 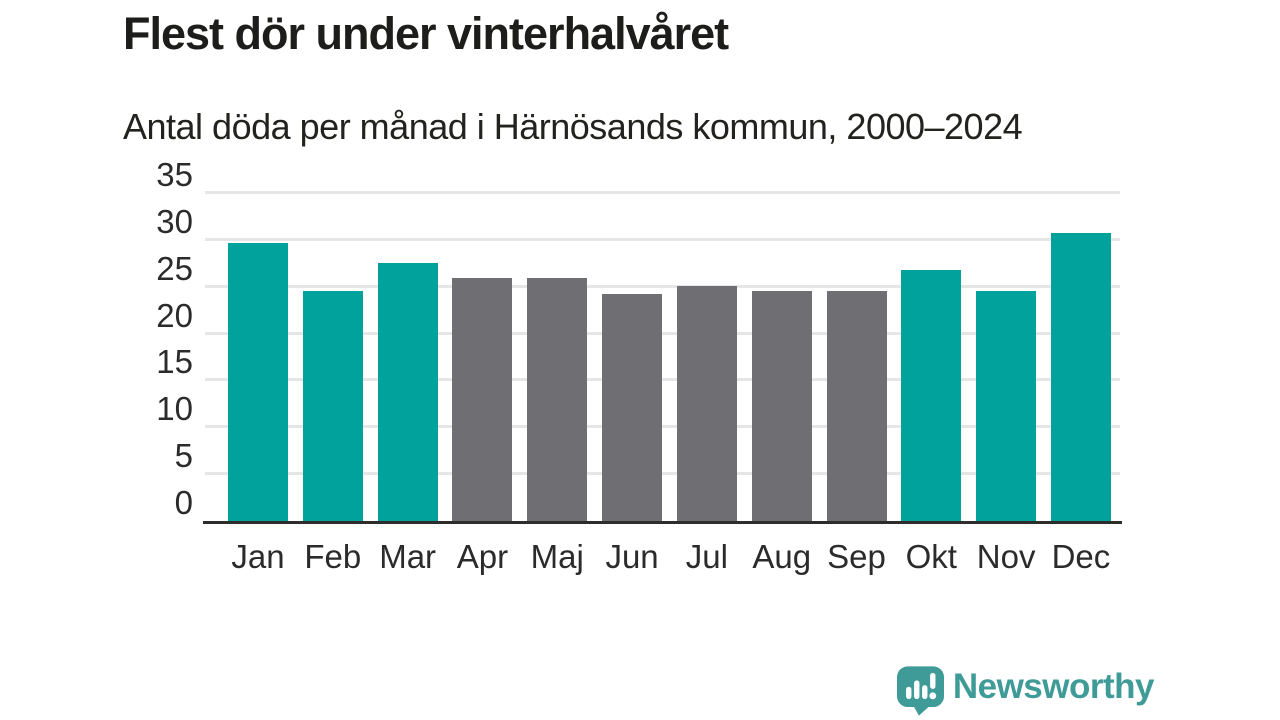 What do you see at coordinates (706, 403) in the screenshot?
I see `bar-jul` at bounding box center [706, 403].